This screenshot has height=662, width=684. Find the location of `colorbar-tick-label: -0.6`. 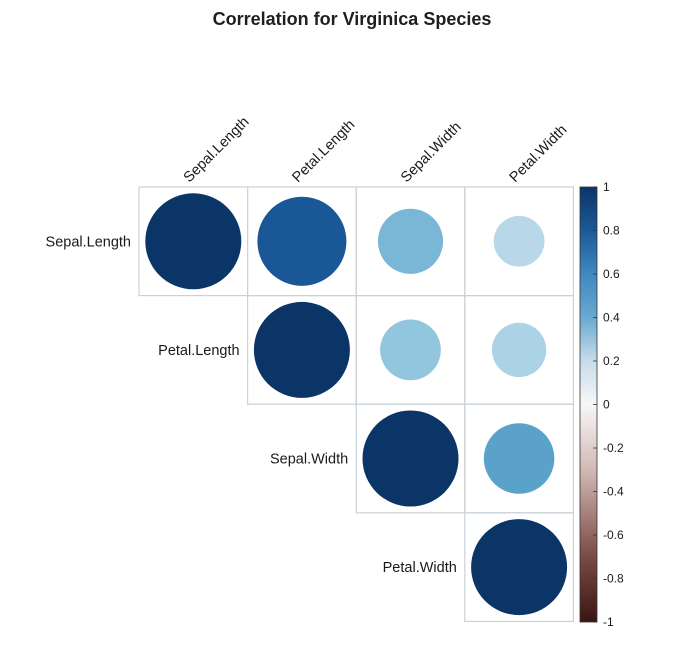

colorbar-tick-label: -0.6 is located at coordinates (613, 535).